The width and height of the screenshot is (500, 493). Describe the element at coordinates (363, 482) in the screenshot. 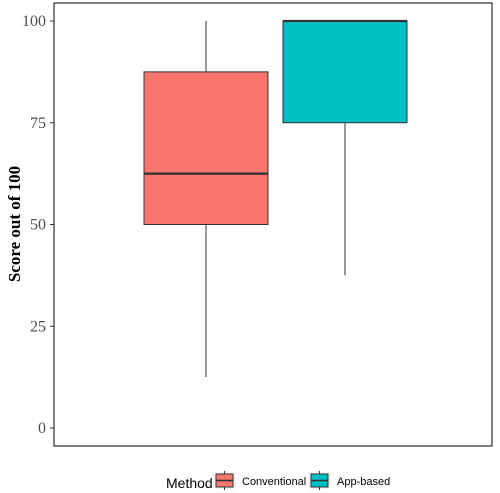

I see `legend-label: App-based` at that location.